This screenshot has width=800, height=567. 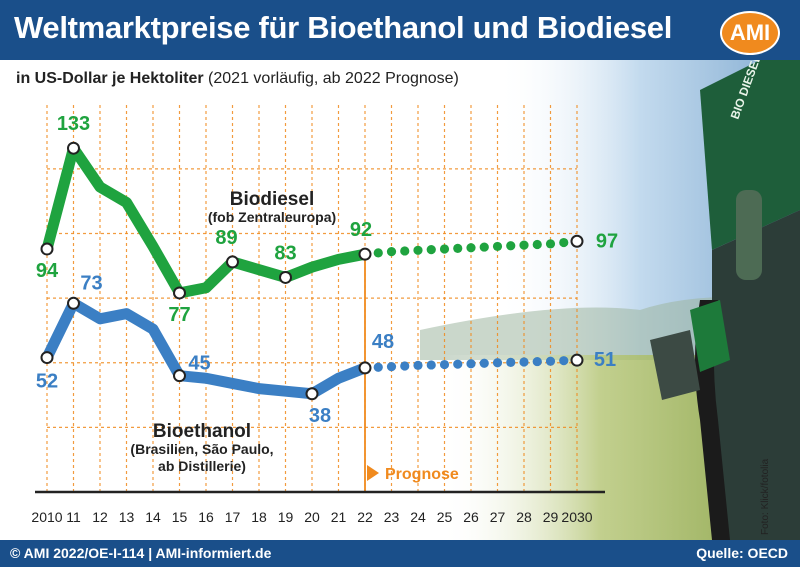 What do you see at coordinates (312, 517) in the screenshot?
I see `x-tick-label: 20` at bounding box center [312, 517].